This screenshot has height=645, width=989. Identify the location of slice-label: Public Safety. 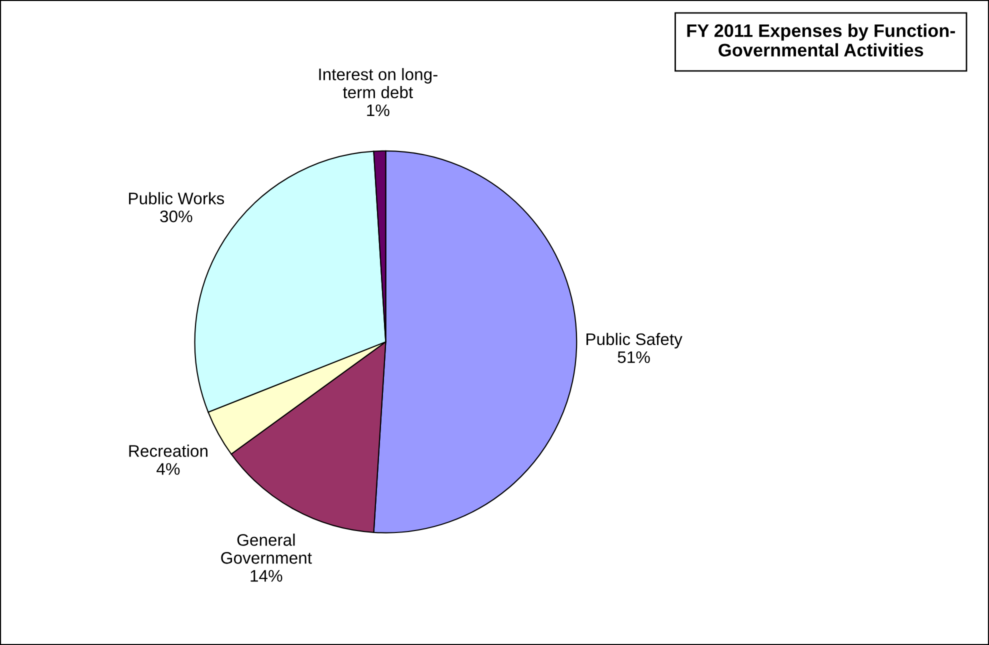
(634, 340).